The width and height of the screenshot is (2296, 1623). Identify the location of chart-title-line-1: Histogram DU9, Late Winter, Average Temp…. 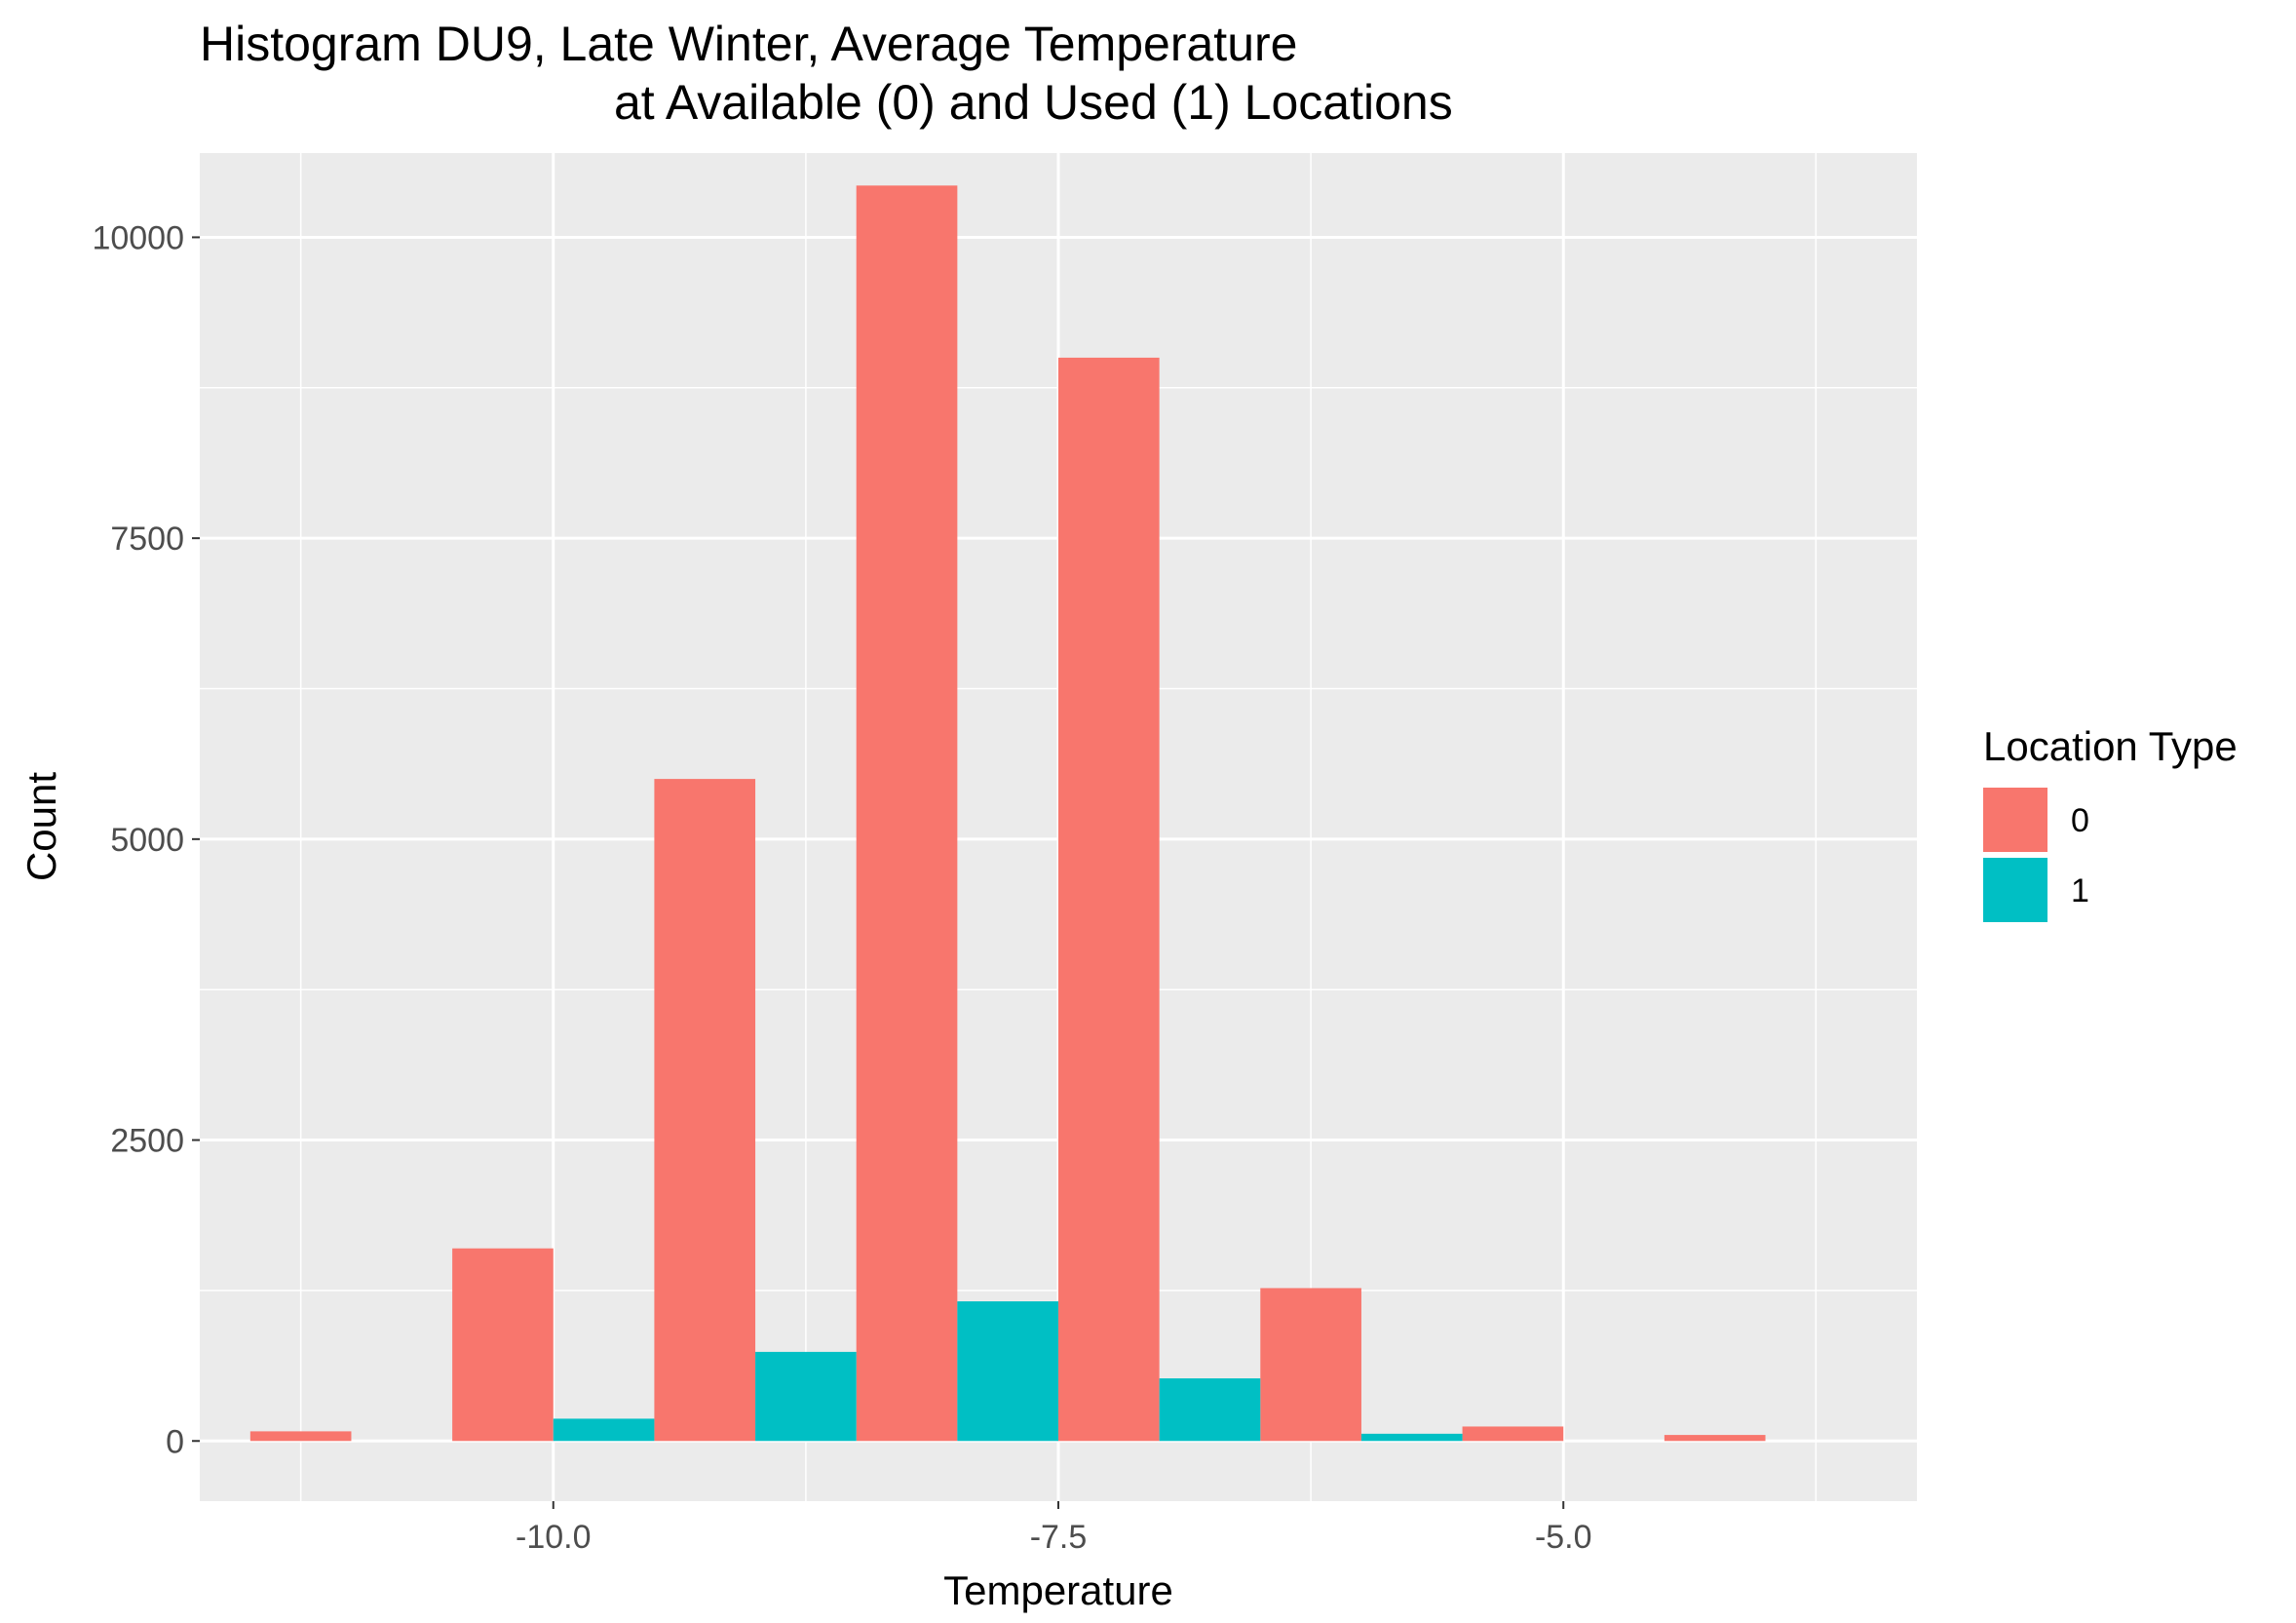
(748, 44).